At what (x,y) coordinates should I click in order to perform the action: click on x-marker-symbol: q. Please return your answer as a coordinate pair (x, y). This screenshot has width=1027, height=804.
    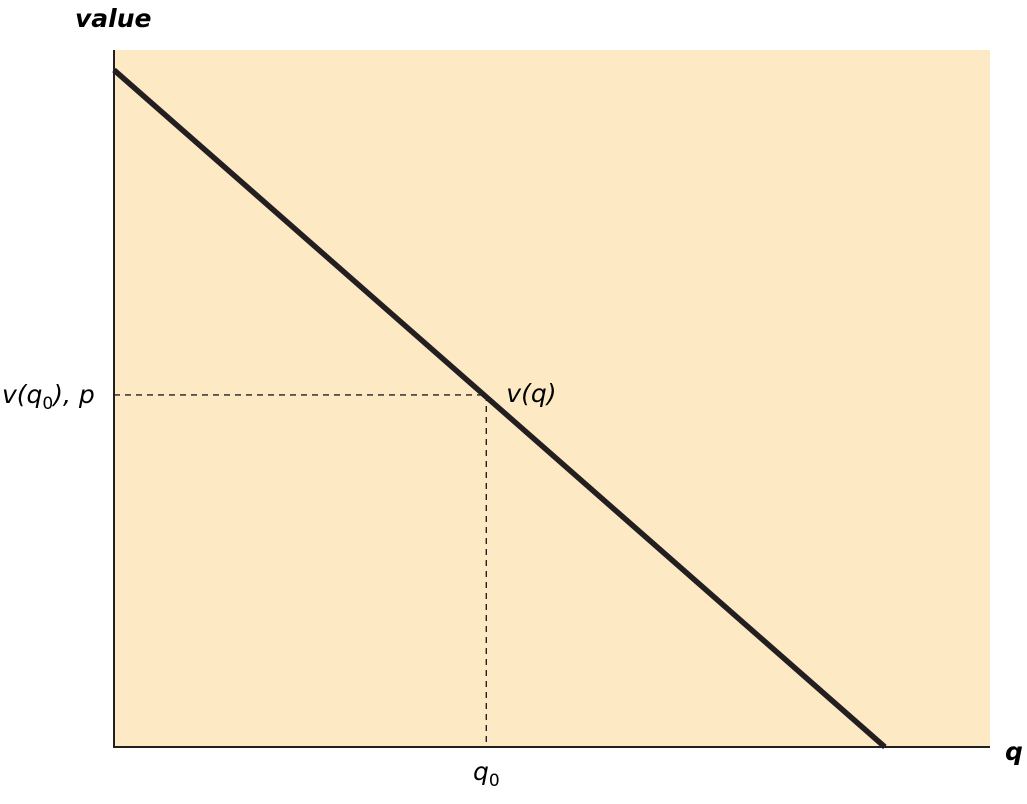
    Looking at the image, I should click on (481, 771).